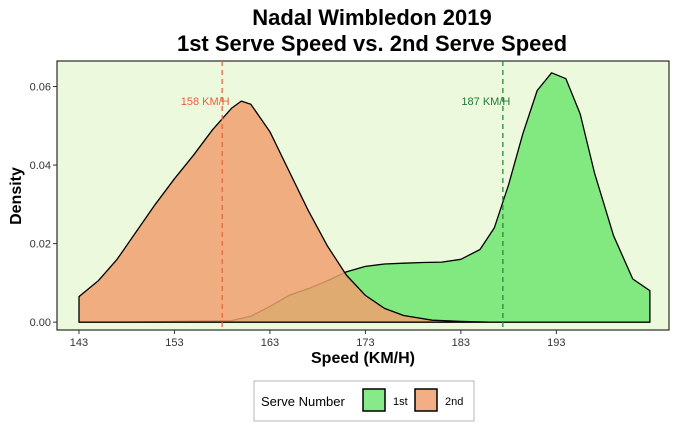 The width and height of the screenshot is (678, 427). I want to click on legend-label-2nd: 2nd, so click(454, 402).